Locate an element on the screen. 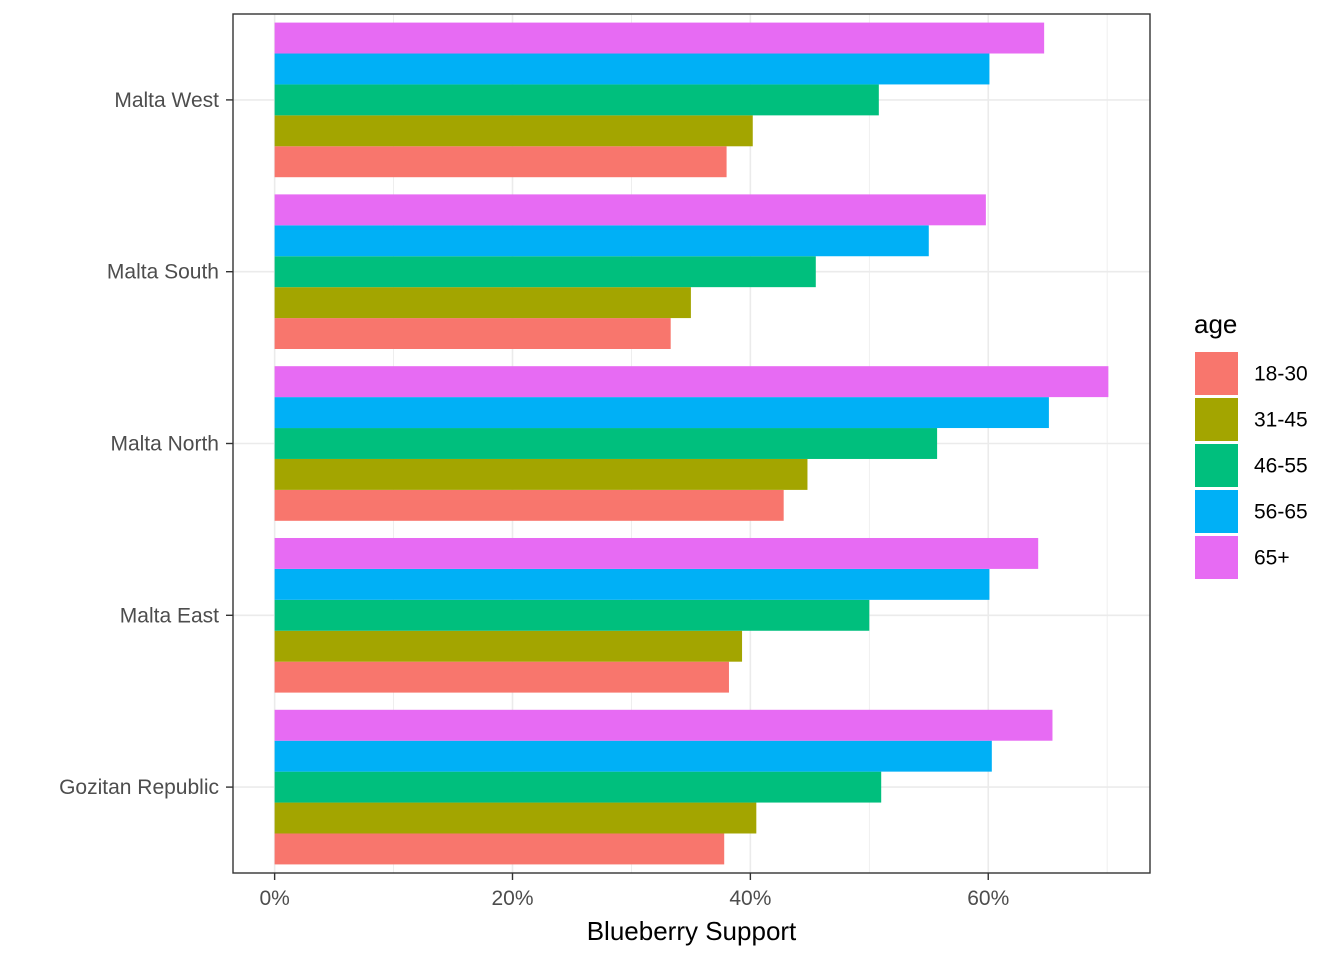 The height and width of the screenshot is (960, 1344). y-tick-label: Malta West is located at coordinates (166, 100).